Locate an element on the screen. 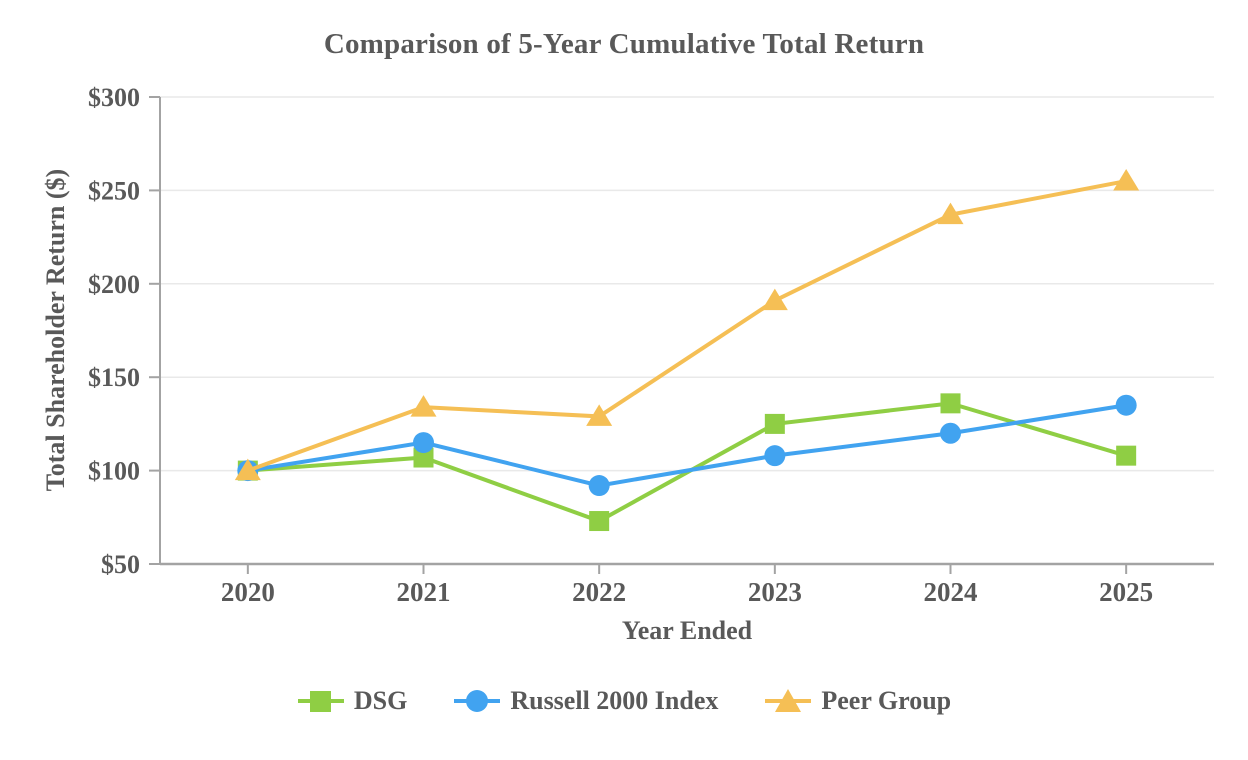 The height and width of the screenshot is (760, 1248). x-tick-label: 2022 is located at coordinates (599, 592).